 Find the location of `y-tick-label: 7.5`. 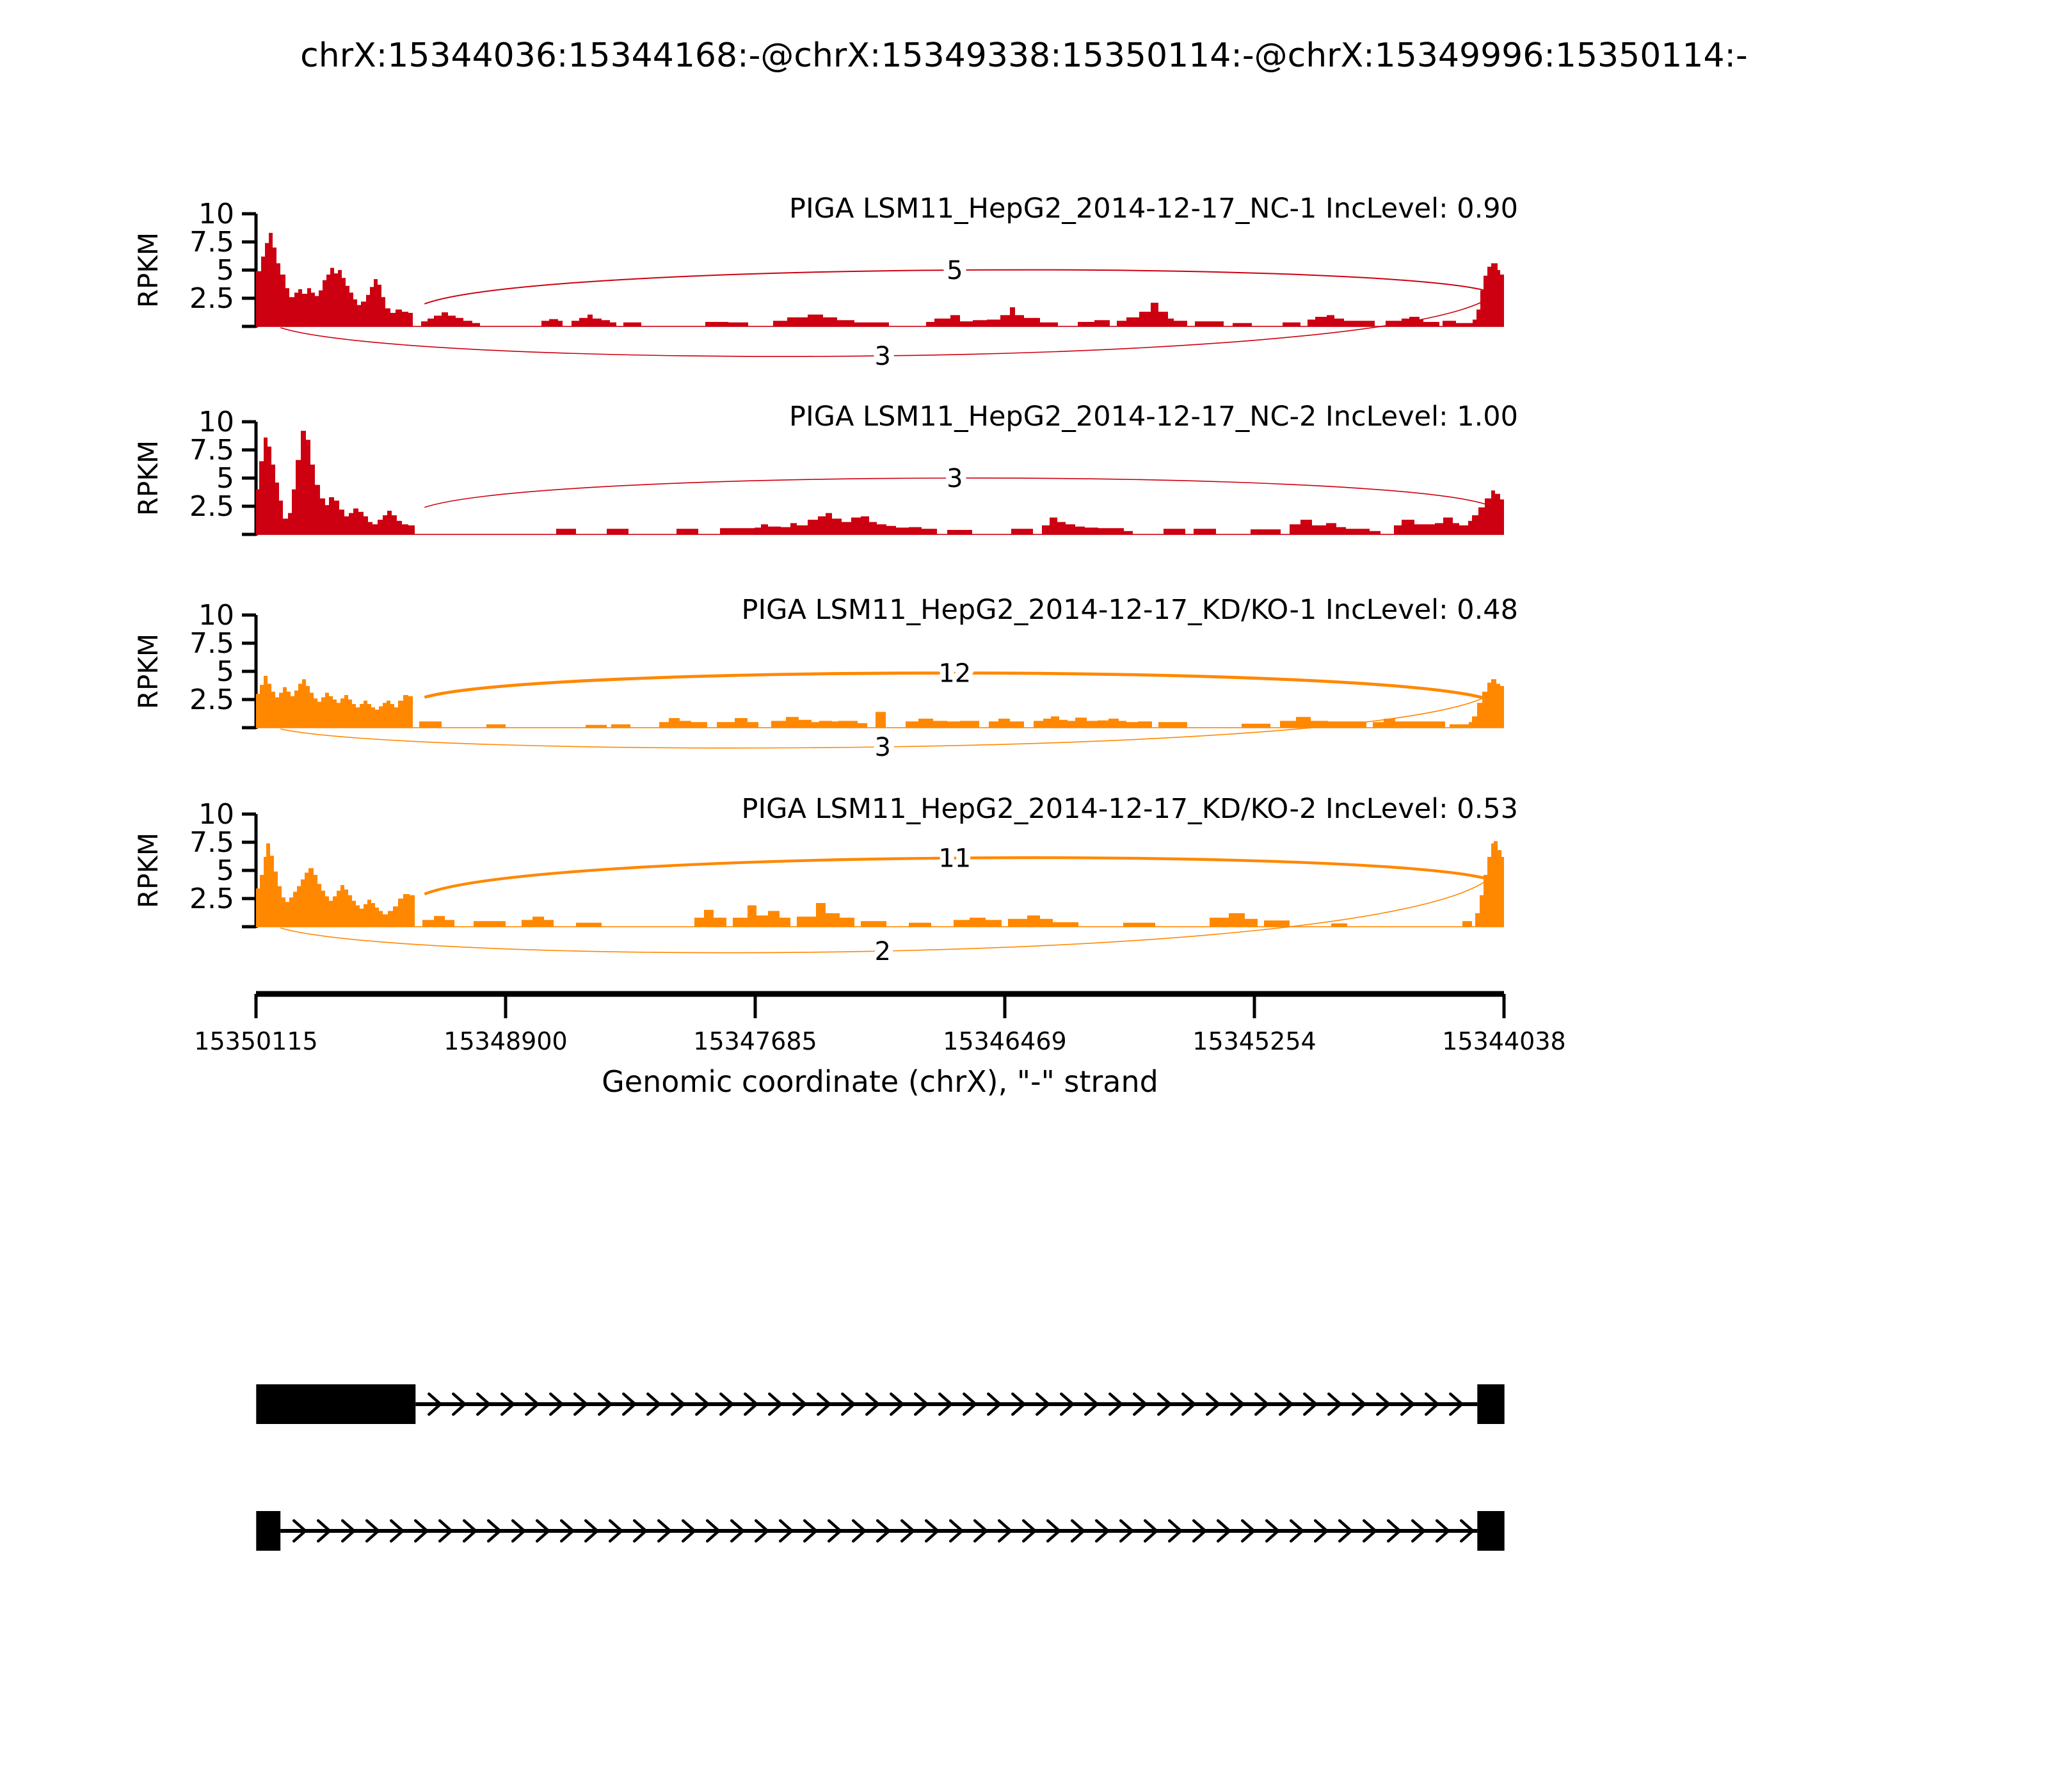

y-tick-label: 7.5 is located at coordinates (211, 842).